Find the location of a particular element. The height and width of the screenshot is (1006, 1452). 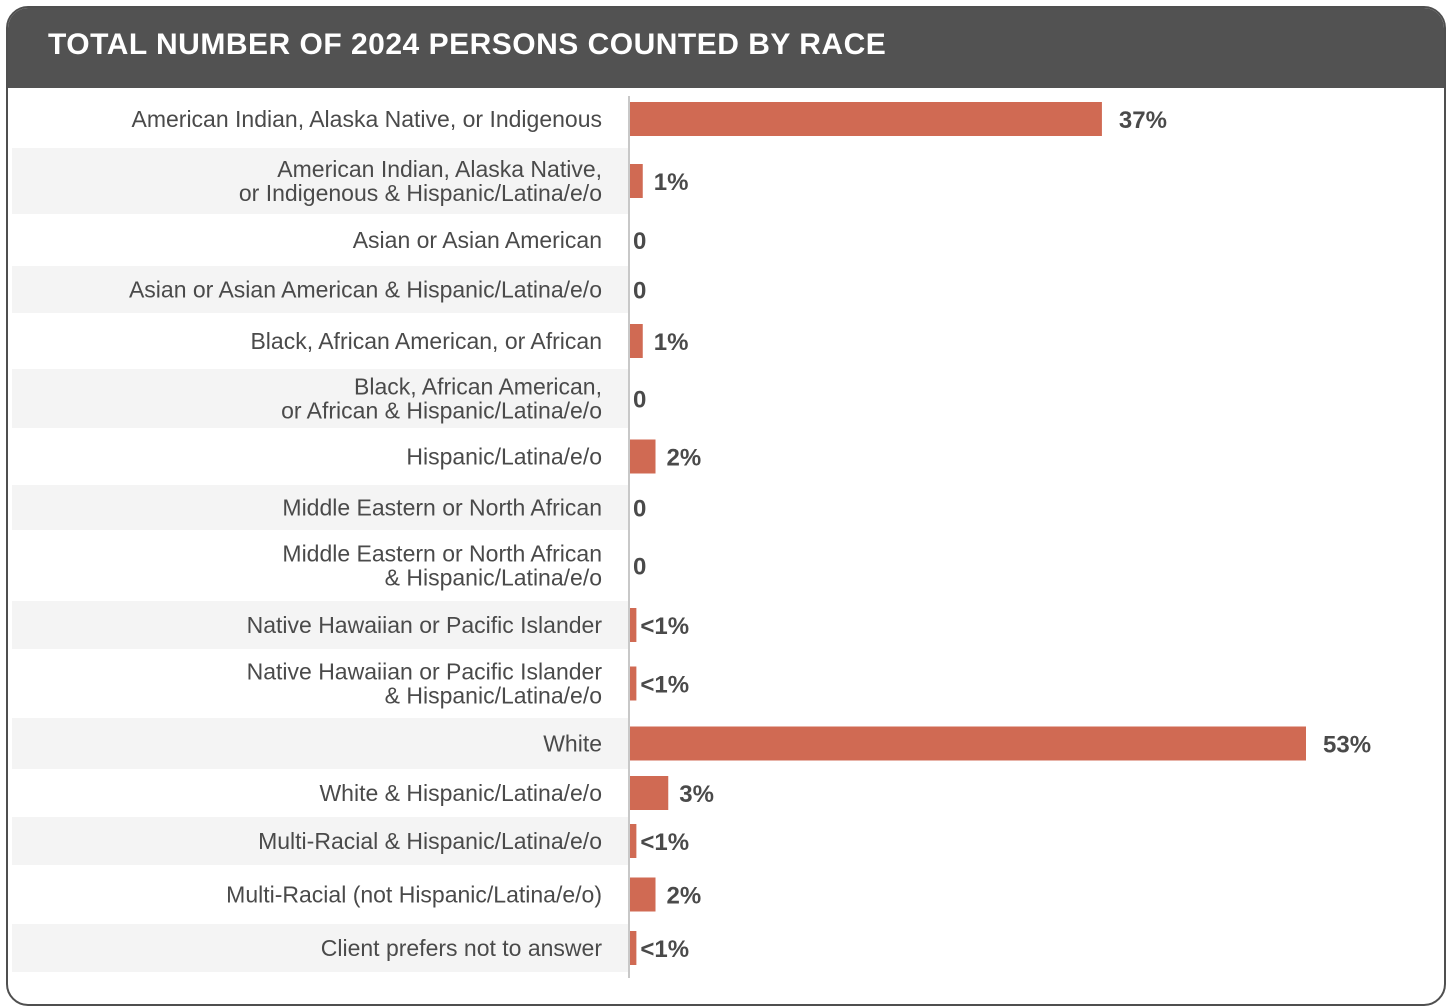

category-label: Middle Eastern or North African is located at coordinates (442, 508).